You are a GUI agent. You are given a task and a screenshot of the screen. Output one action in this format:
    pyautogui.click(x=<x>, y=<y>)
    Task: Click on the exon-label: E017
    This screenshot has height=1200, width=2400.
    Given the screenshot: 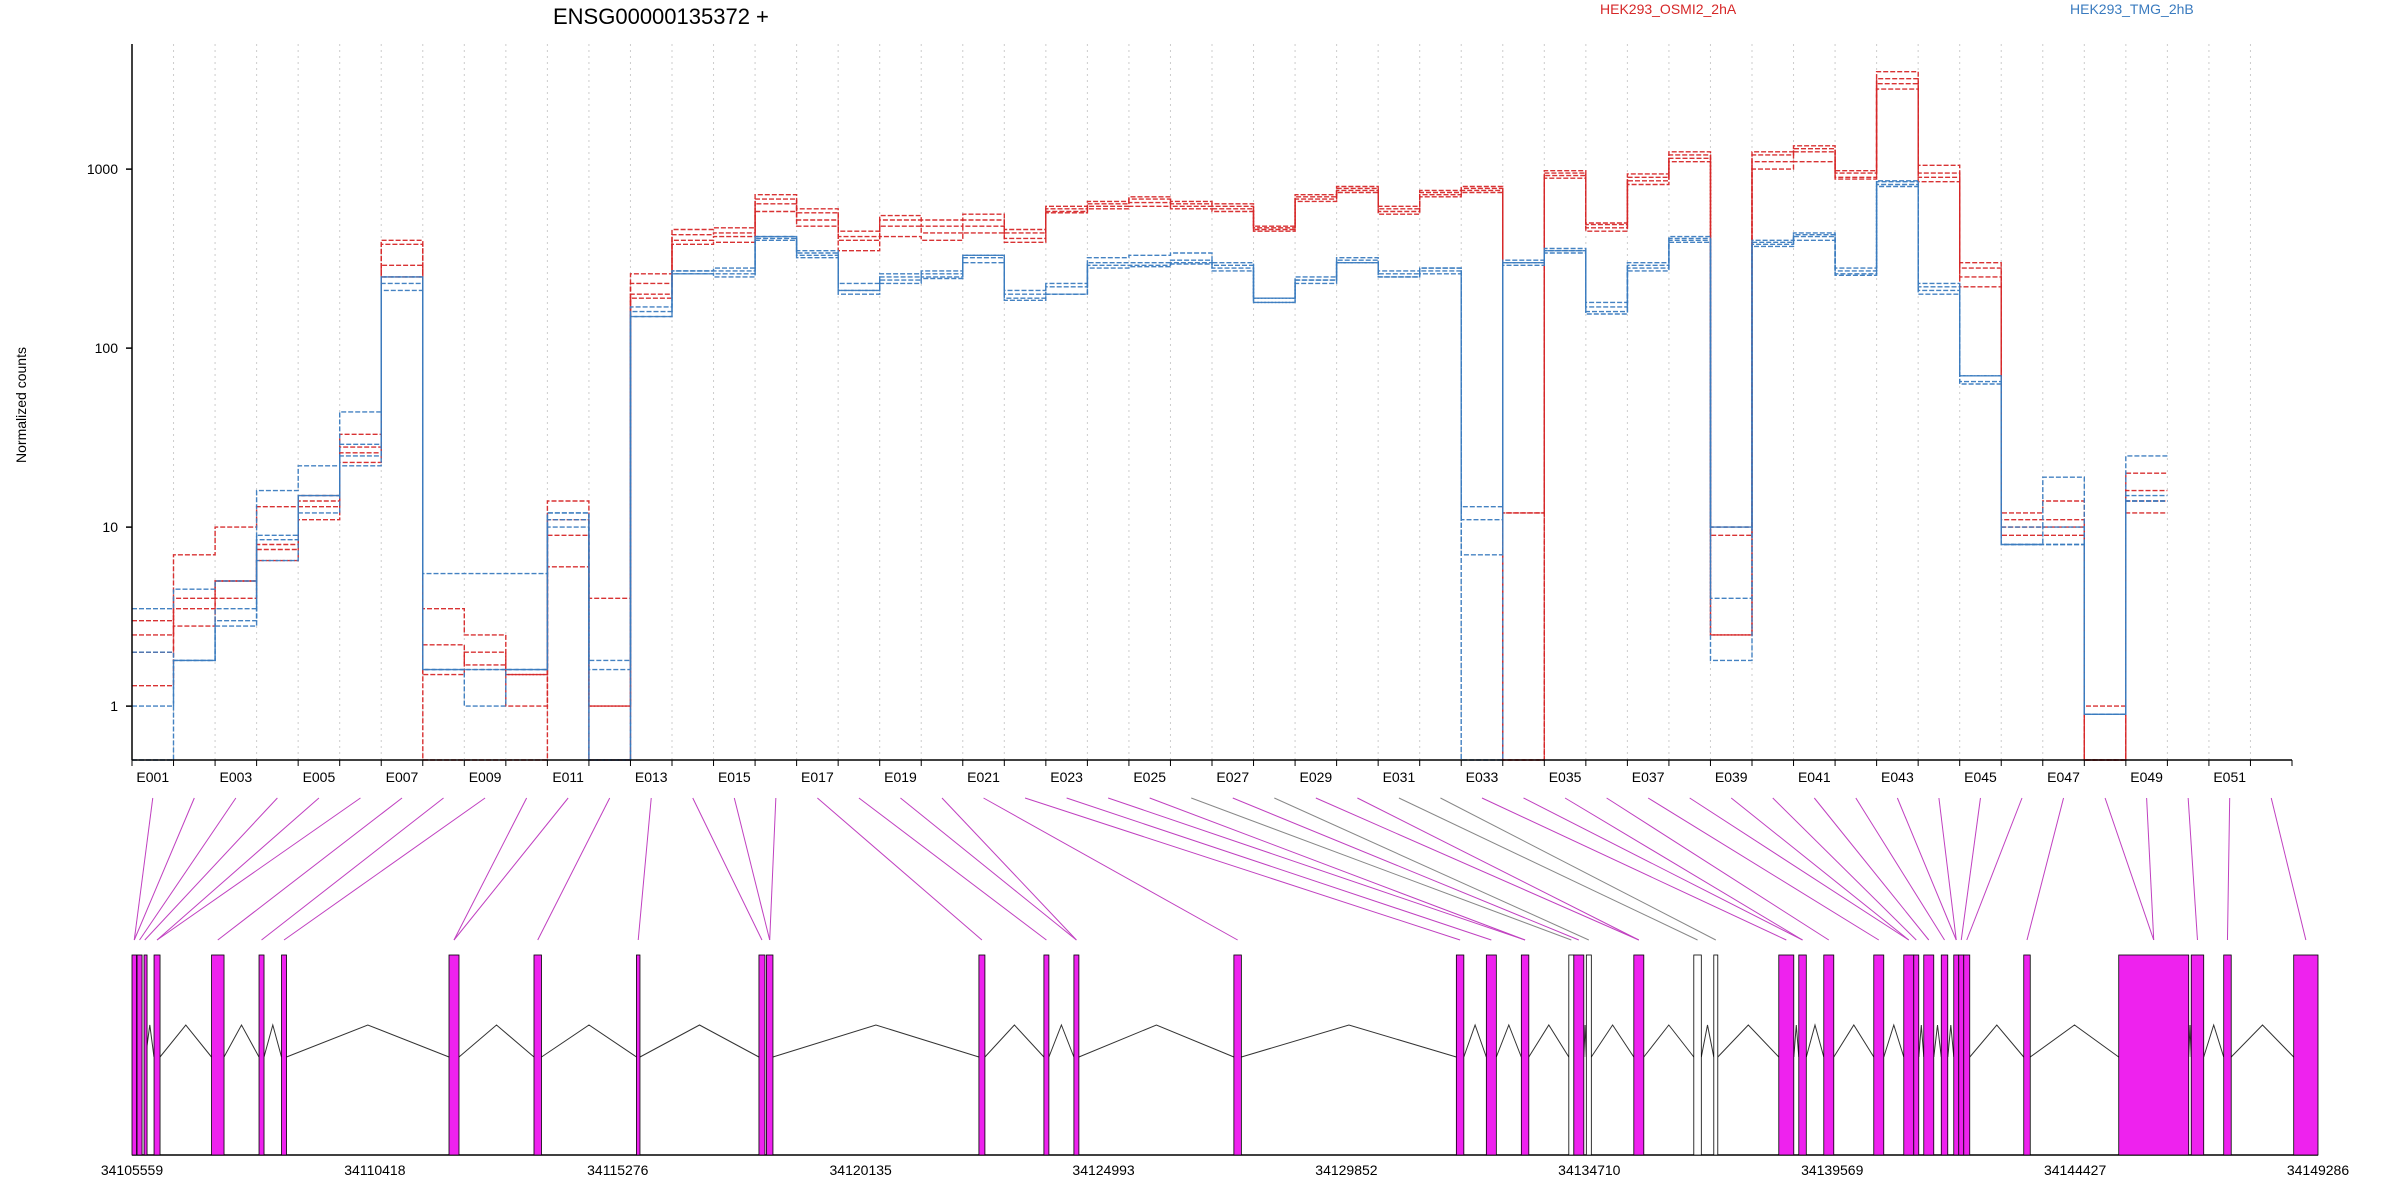 What is the action you would take?
    pyautogui.click(x=817, y=777)
    